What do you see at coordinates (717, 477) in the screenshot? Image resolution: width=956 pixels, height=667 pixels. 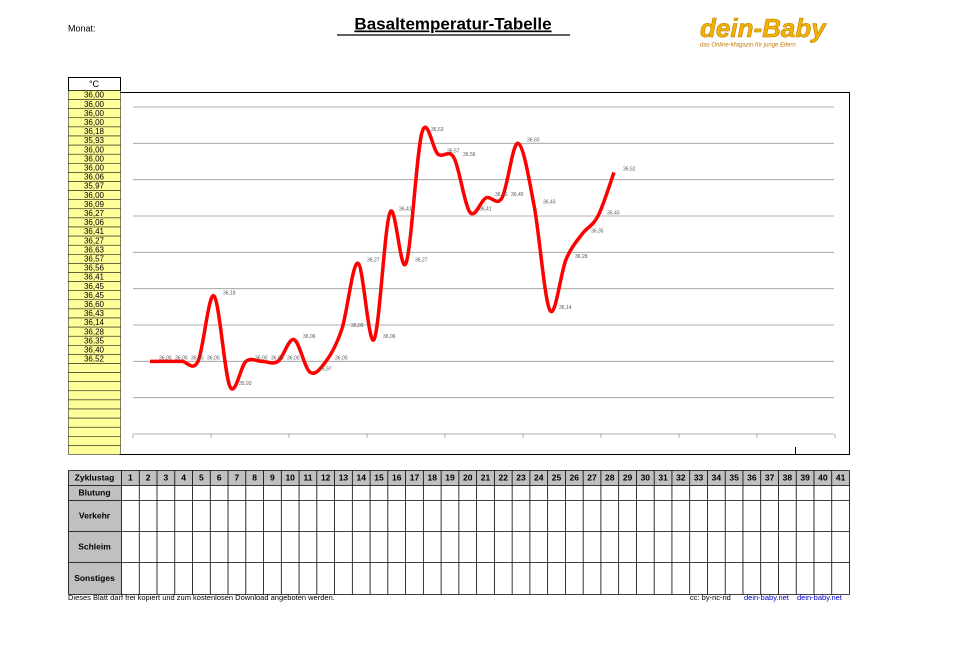 I see `day-number: 34` at bounding box center [717, 477].